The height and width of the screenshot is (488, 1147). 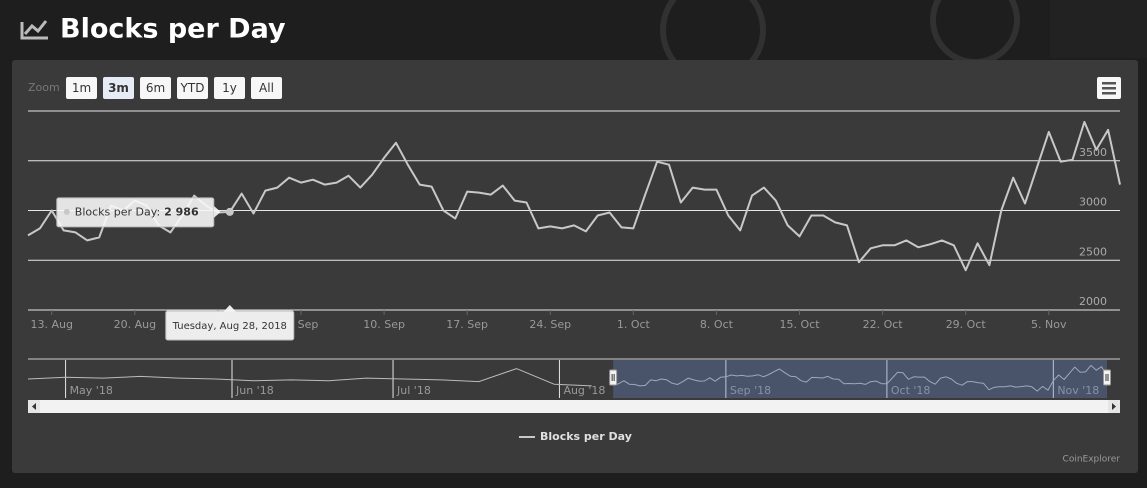 I want to click on zoom-button-label: 1m, so click(x=81, y=88).